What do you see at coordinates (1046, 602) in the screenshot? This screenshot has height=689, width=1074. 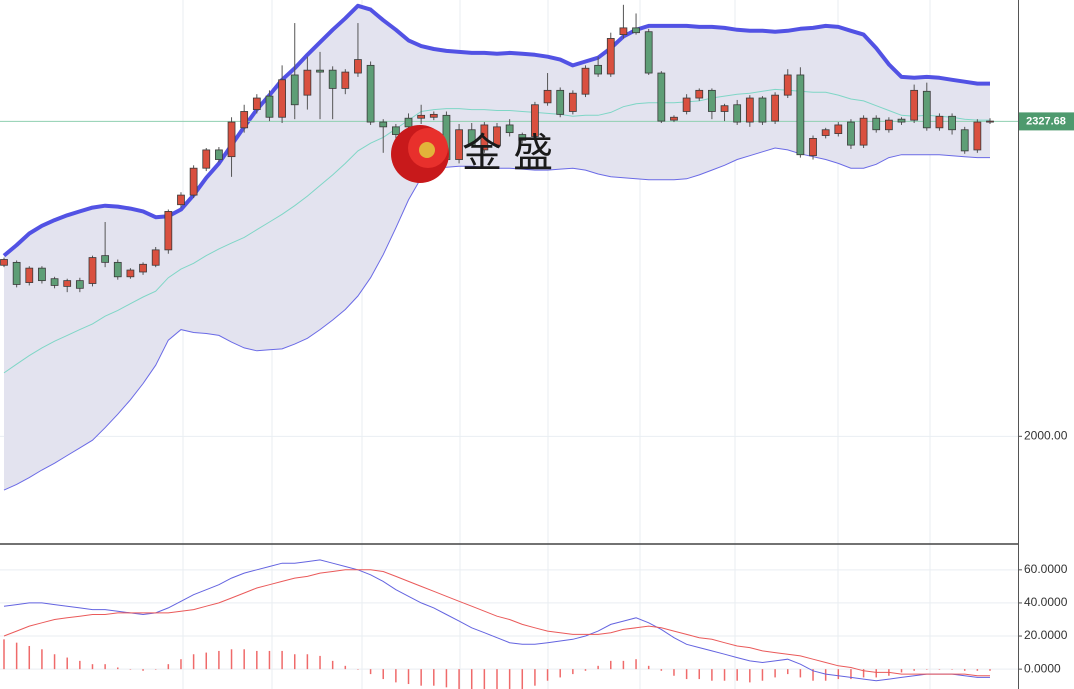 I see `y-tick-label: 40.0000` at bounding box center [1046, 602].